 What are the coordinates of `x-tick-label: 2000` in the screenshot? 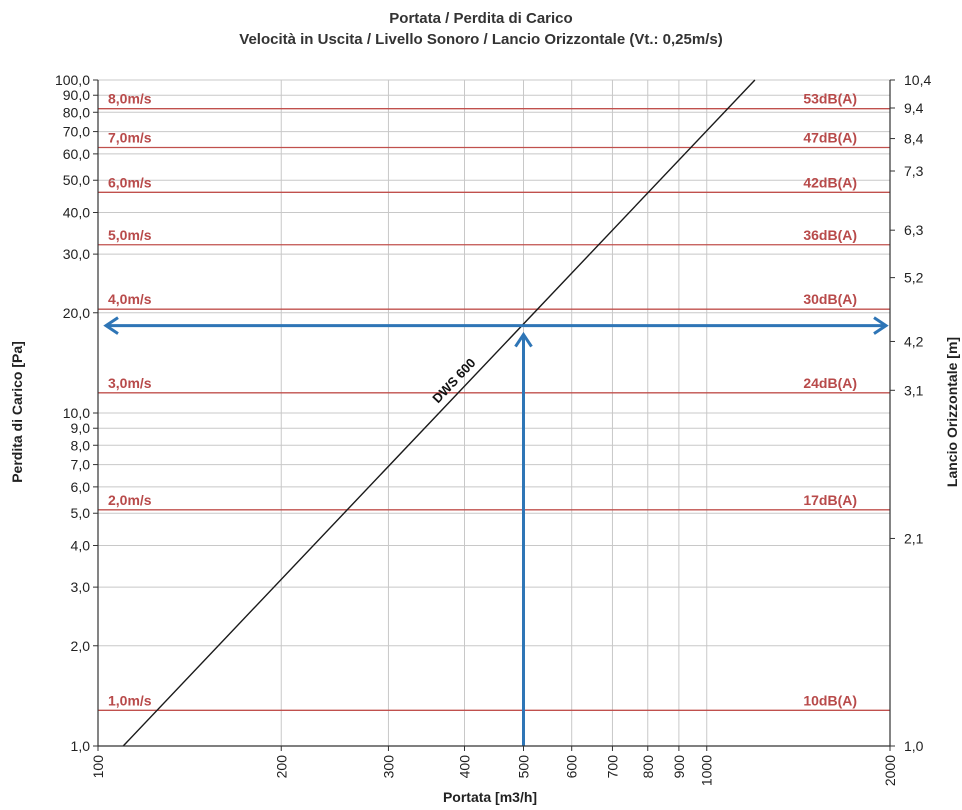 It's located at (890, 770).